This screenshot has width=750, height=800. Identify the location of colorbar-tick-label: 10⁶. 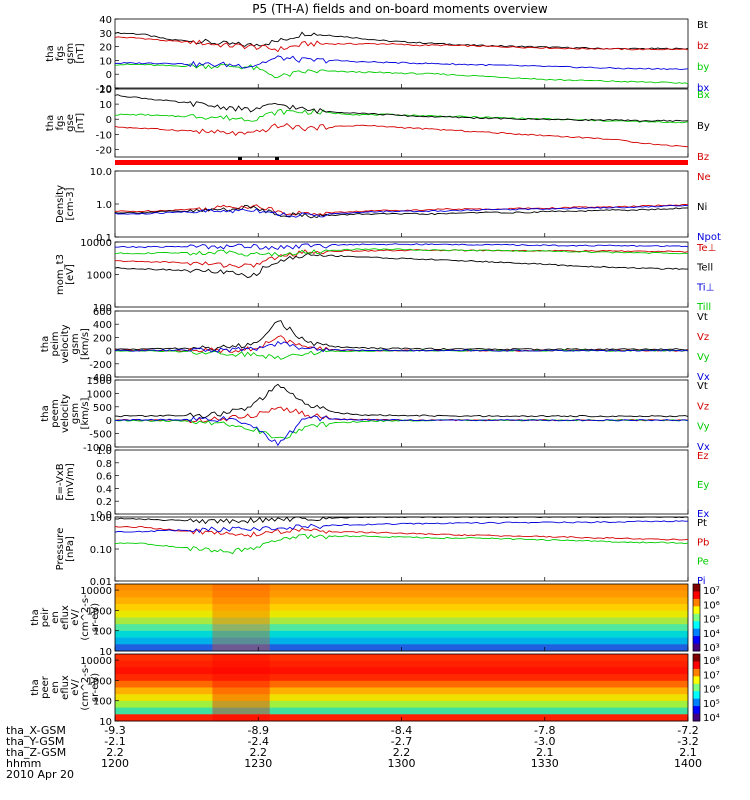
(711, 690).